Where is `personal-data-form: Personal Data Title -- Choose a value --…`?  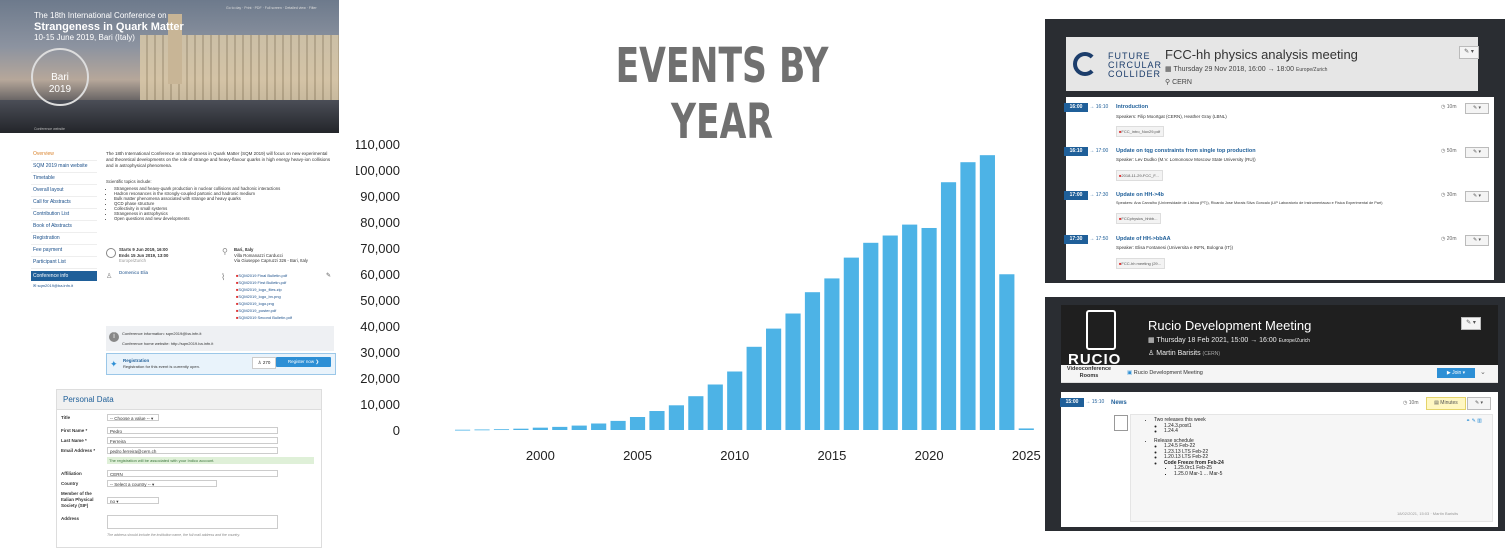
personal-data-form: Personal Data Title -- Choose a value --… is located at coordinates (189, 468).